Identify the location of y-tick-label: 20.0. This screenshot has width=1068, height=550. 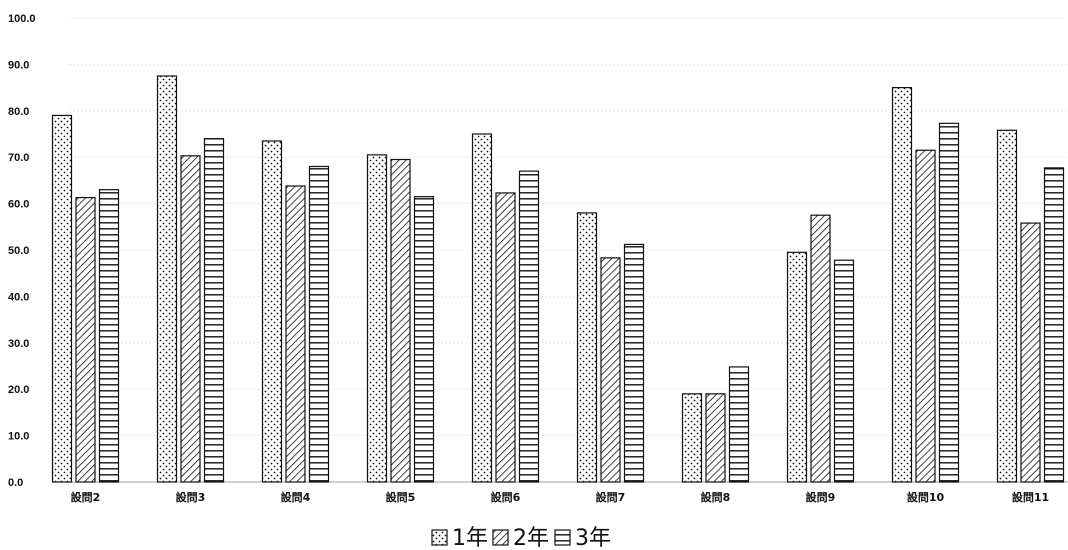
(18, 390).